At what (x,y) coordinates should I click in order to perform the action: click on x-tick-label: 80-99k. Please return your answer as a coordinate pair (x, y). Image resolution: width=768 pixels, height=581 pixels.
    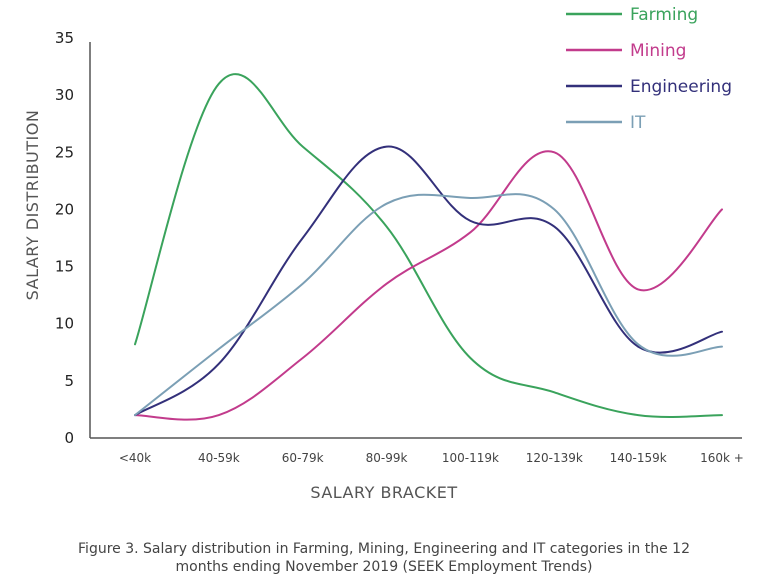
    Looking at the image, I should click on (387, 458).